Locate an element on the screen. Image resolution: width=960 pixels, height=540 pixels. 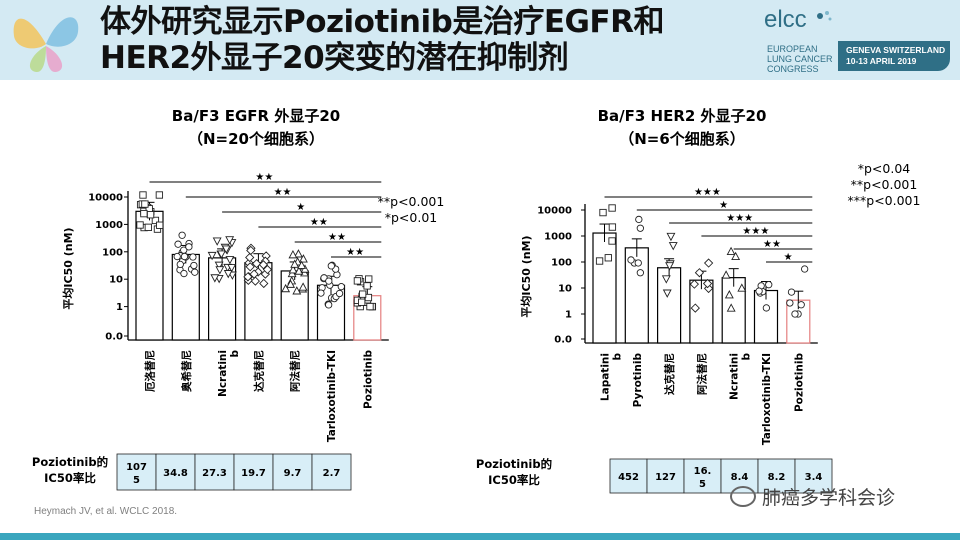
significance-mark: ★ is located at coordinates (788, 257).